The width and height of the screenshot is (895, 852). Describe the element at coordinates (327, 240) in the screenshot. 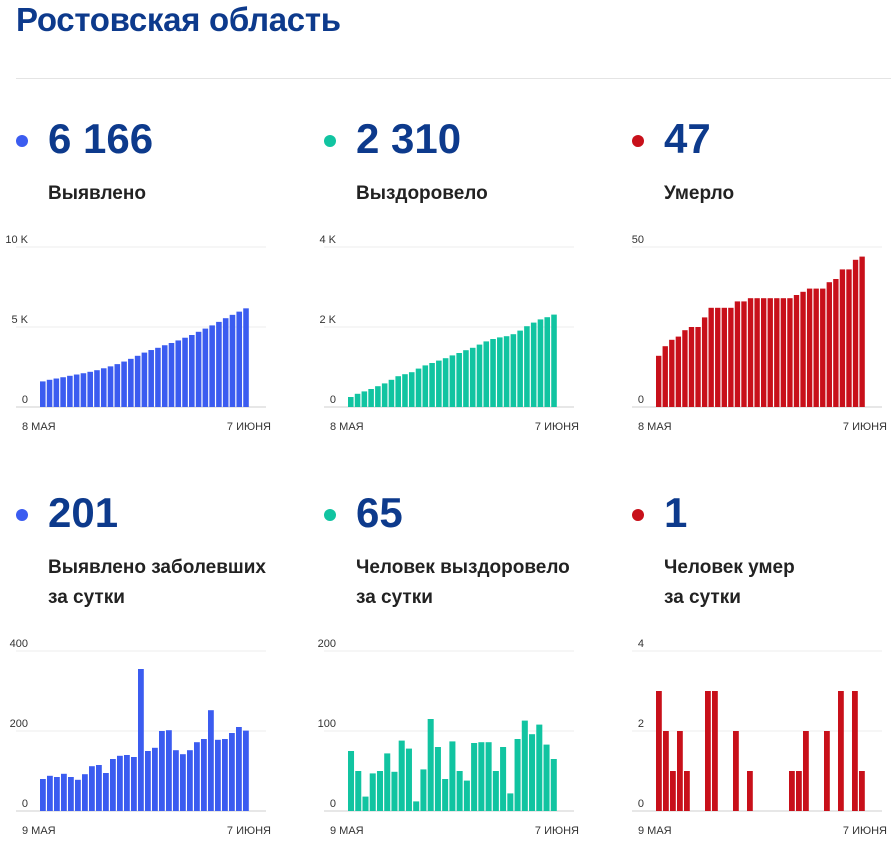

I see `y-tick-label: 4 K` at that location.